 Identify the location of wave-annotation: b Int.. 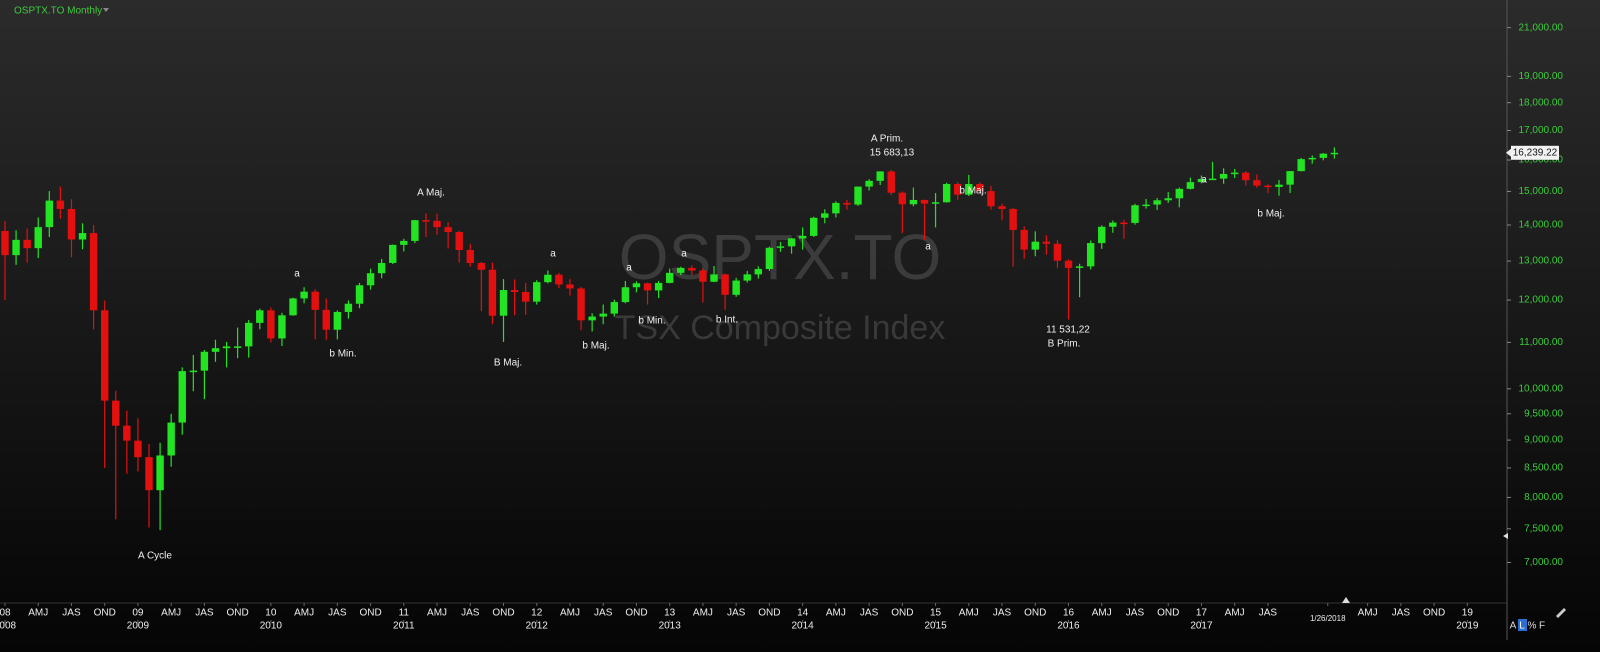
(727, 320).